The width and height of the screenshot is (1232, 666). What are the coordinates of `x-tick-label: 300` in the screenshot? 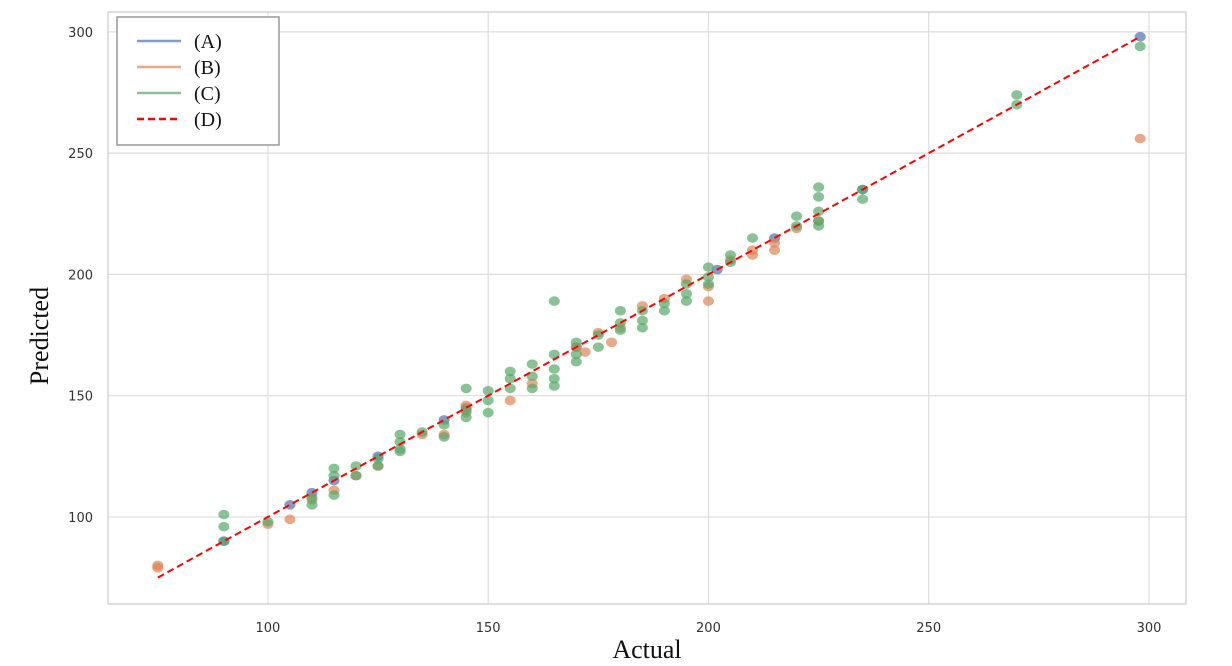 It's located at (1149, 628).